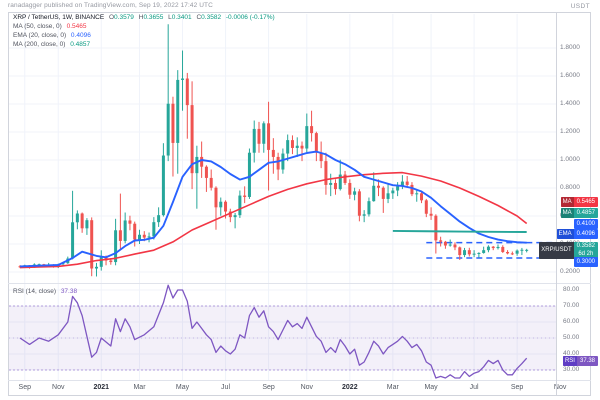  I want to click on rsi-legend-row: RSI (14, close) 37.38, so click(45, 291).